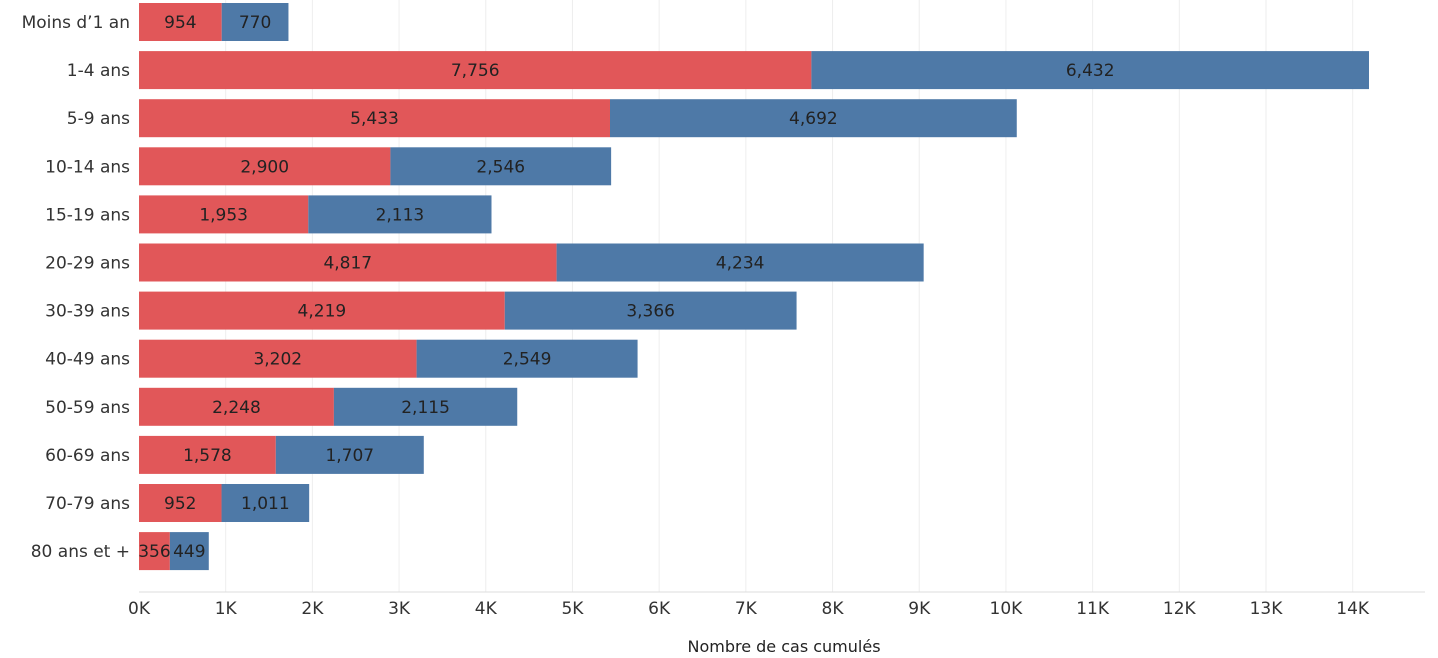 The image size is (1438, 658). What do you see at coordinates (98, 119) in the screenshot?
I see `category-label: 5-9 ans` at bounding box center [98, 119].